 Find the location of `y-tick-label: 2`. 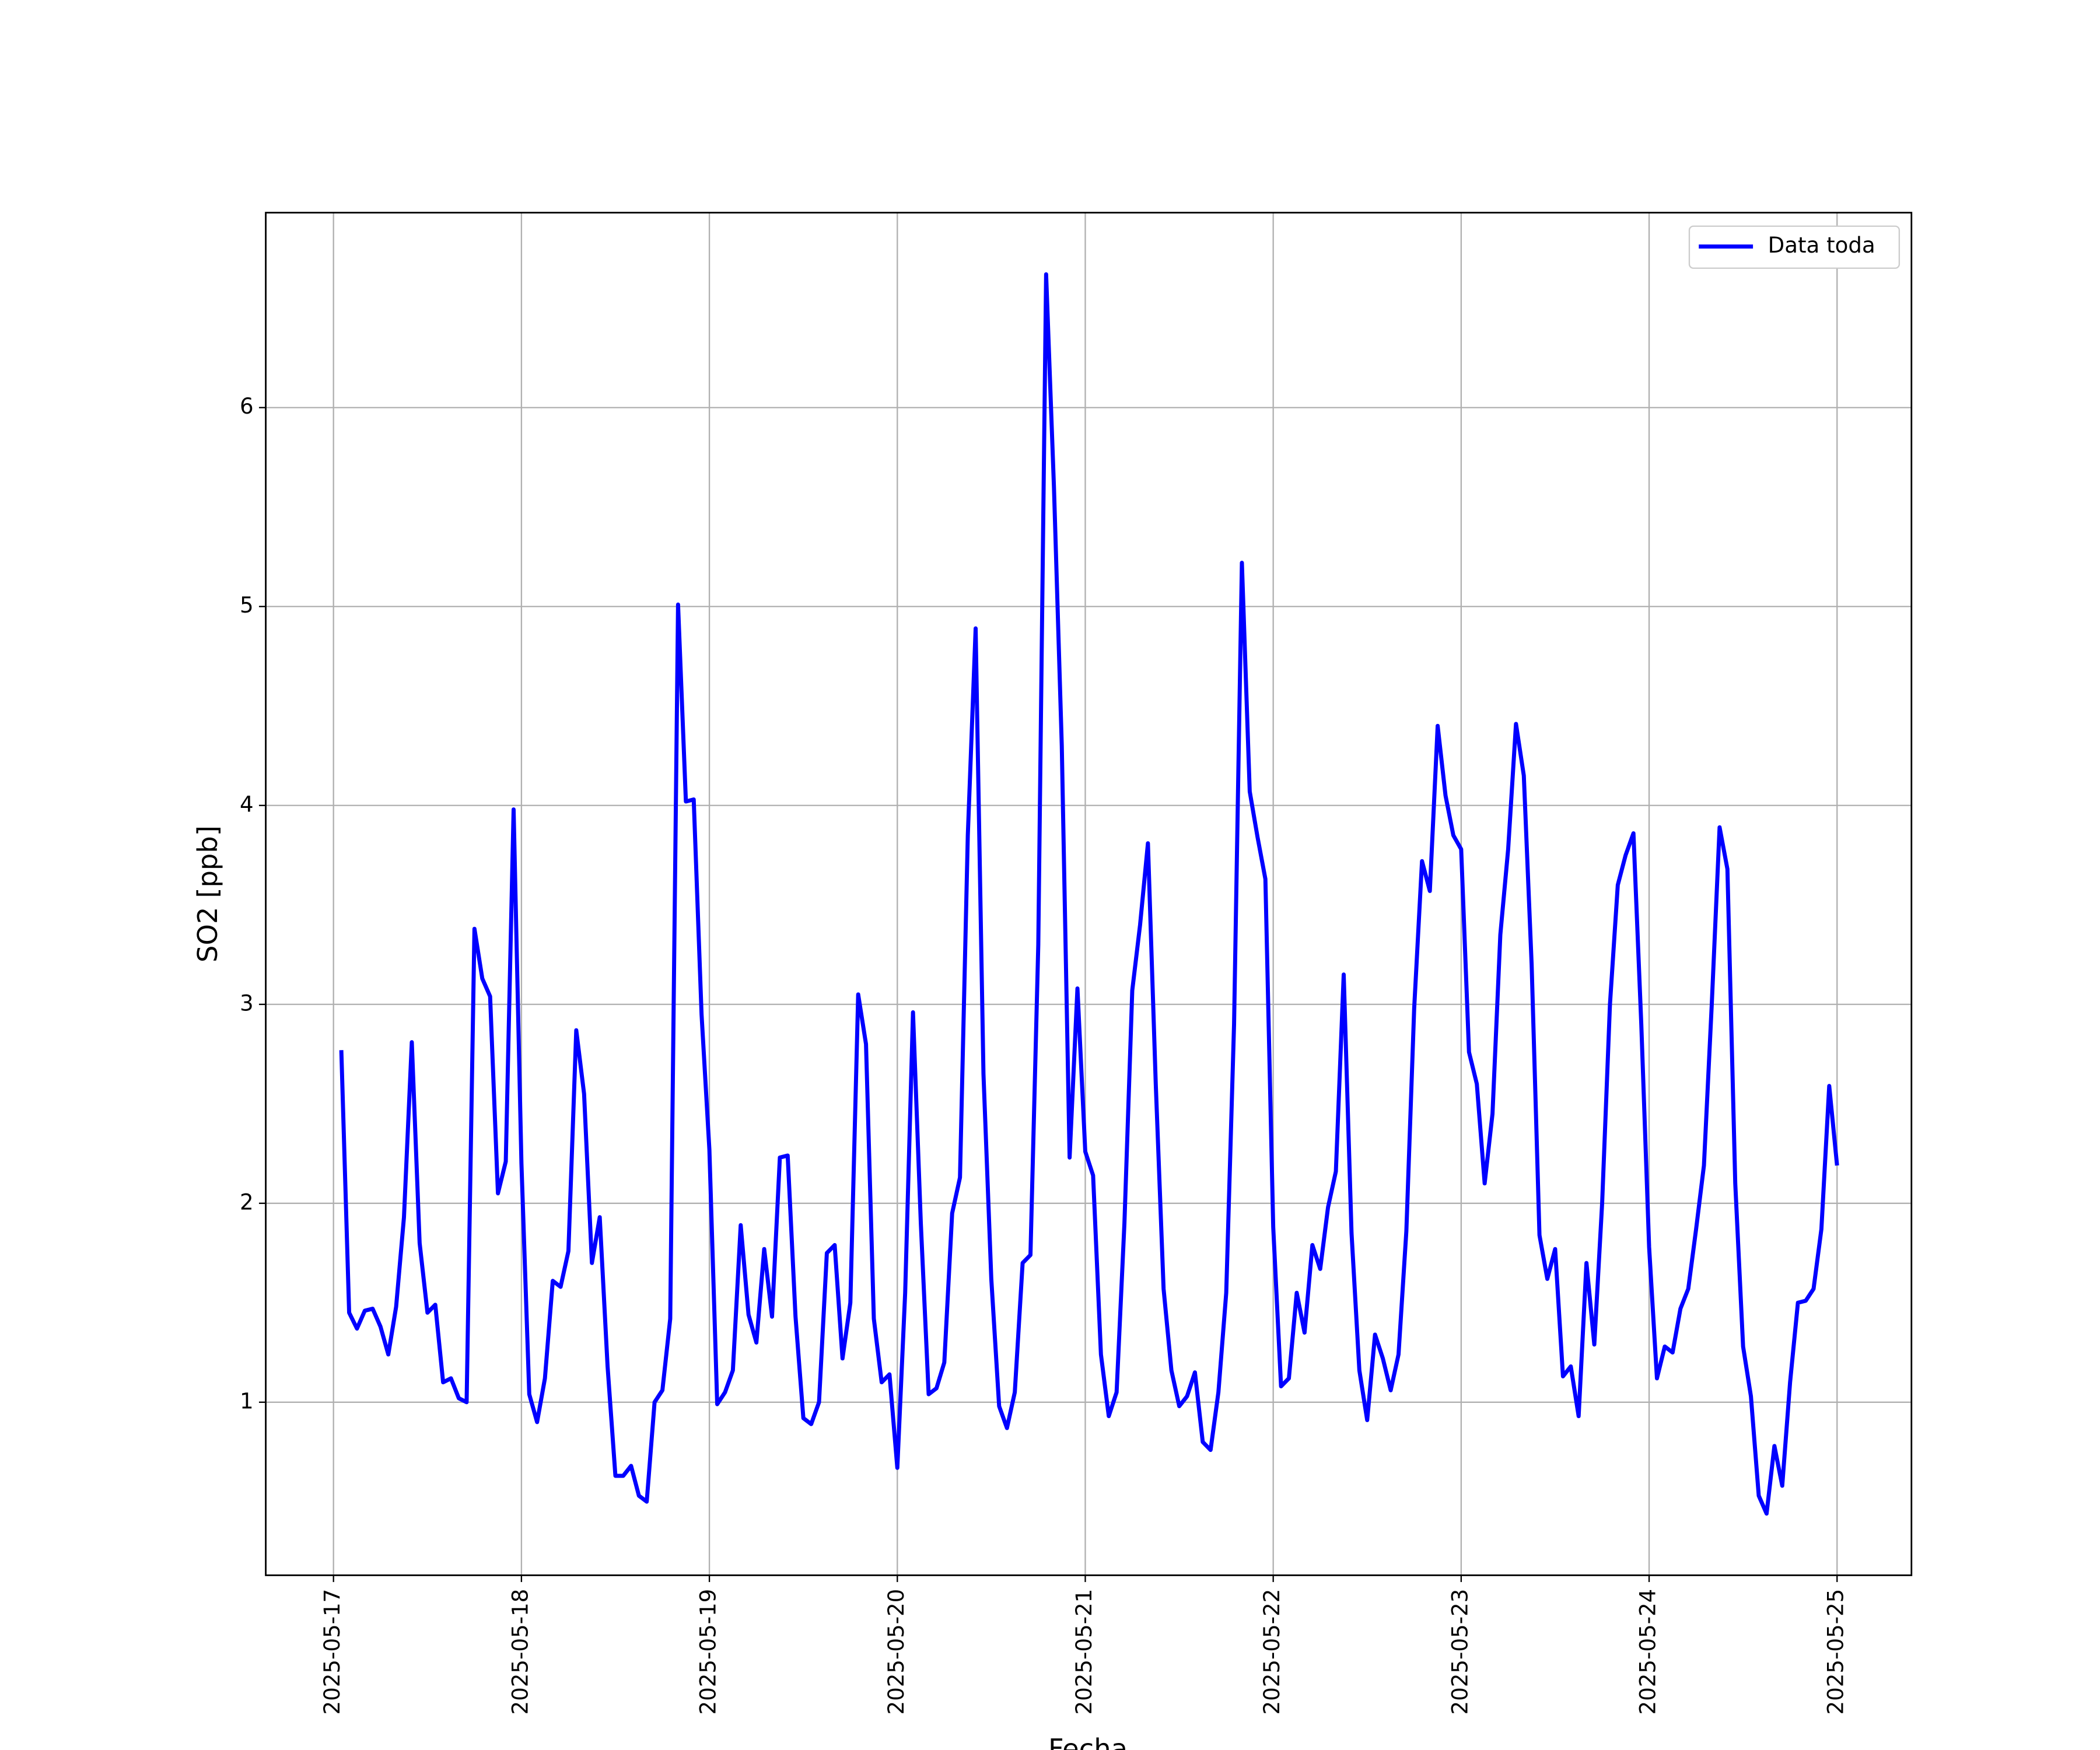

y-tick-label: 2 is located at coordinates (247, 1202).